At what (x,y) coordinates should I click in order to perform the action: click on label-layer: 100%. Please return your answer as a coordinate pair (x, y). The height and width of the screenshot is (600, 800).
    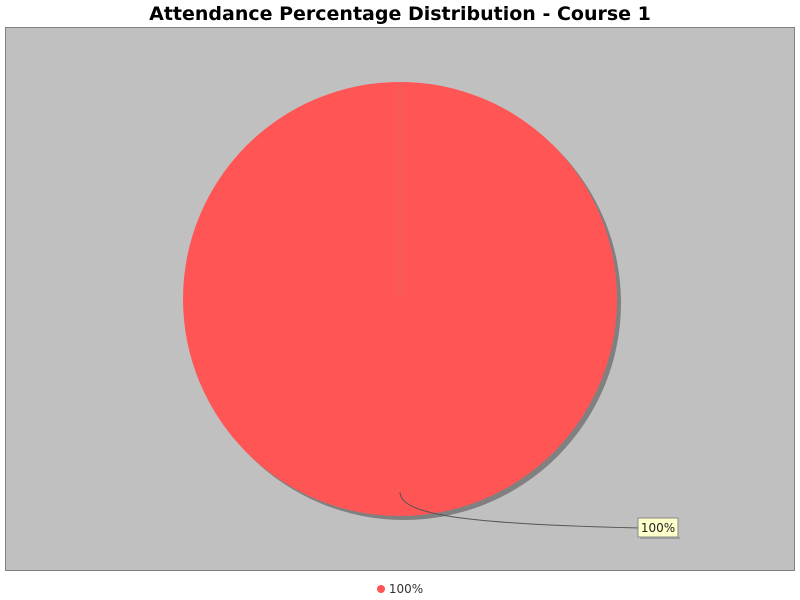
    Looking at the image, I should click on (539, 515).